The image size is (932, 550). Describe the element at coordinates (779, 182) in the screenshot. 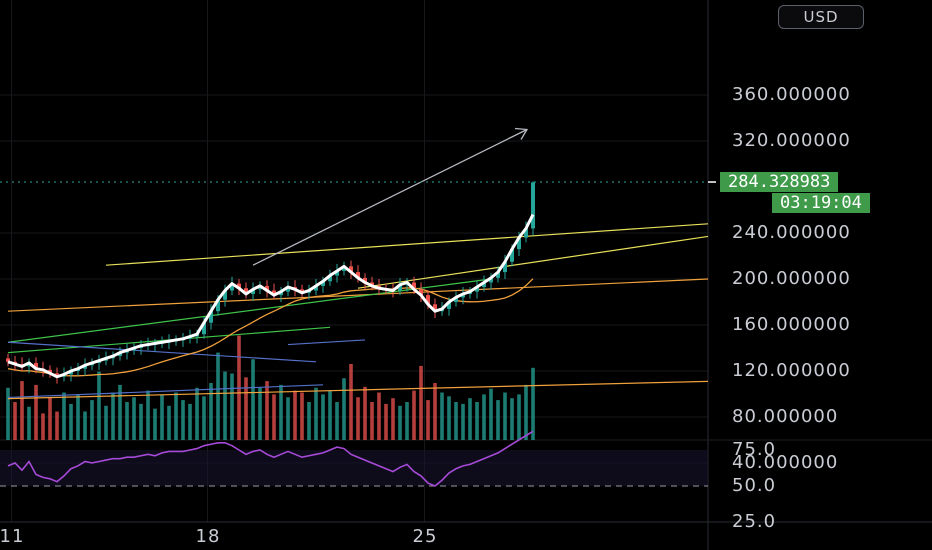

I see `last-price-tag: 284.328983` at that location.